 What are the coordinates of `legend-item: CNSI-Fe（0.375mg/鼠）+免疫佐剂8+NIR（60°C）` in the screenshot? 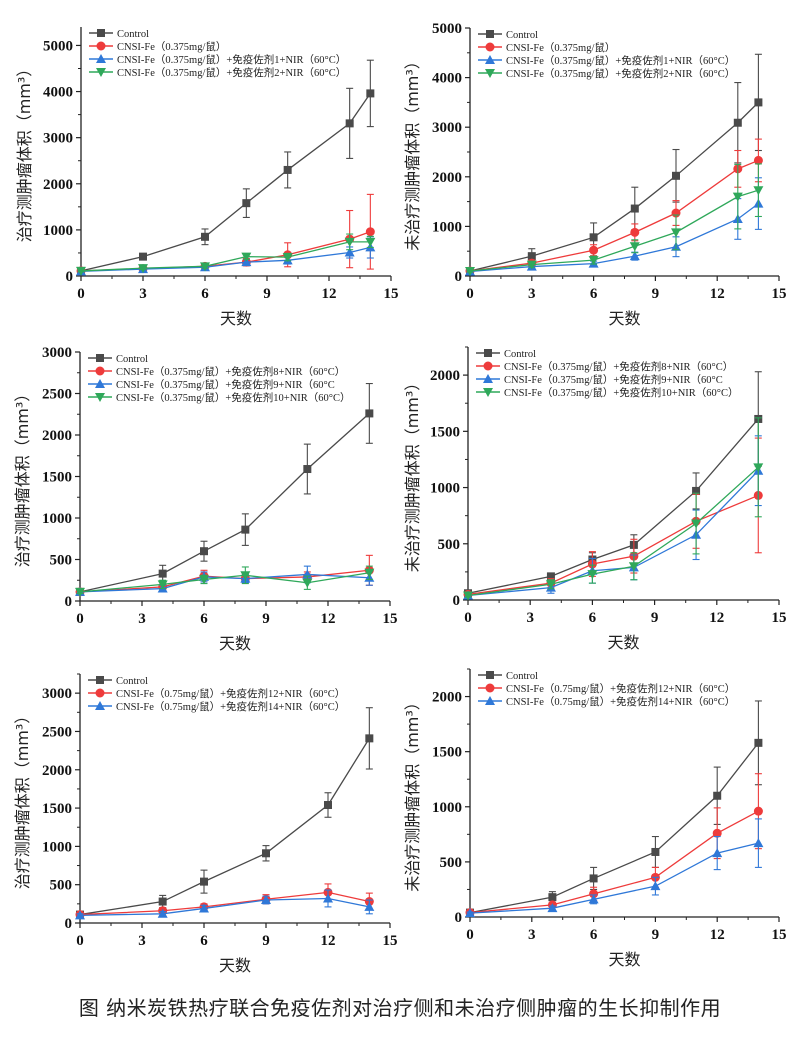 It's located at (216, 371).